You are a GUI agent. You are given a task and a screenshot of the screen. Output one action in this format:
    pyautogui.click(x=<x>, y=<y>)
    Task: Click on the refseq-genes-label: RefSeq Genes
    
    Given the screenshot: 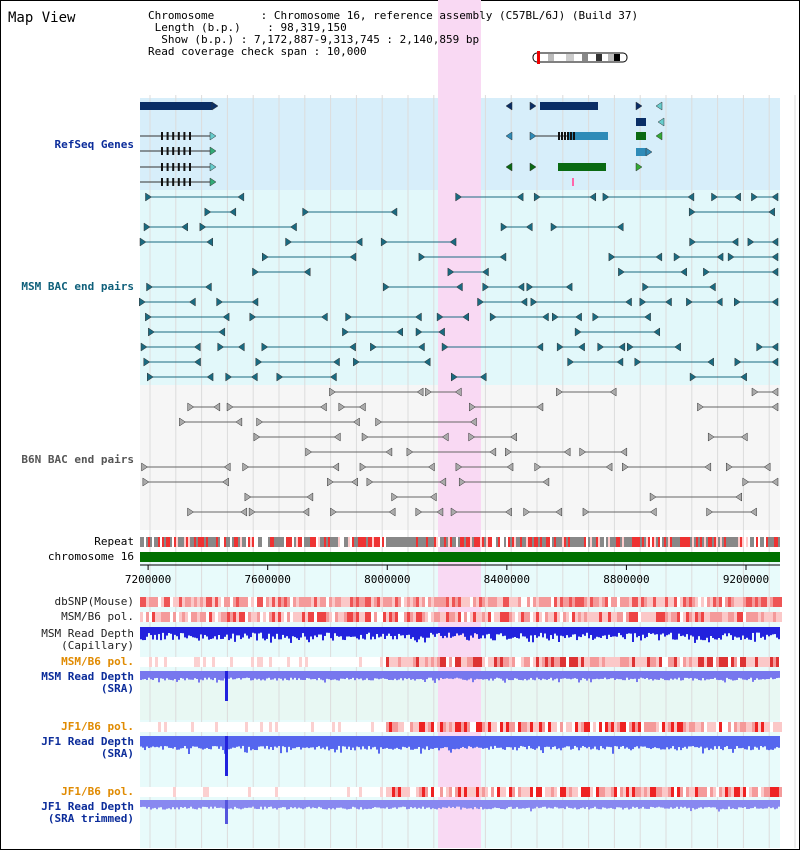 What is the action you would take?
    pyautogui.click(x=94, y=144)
    